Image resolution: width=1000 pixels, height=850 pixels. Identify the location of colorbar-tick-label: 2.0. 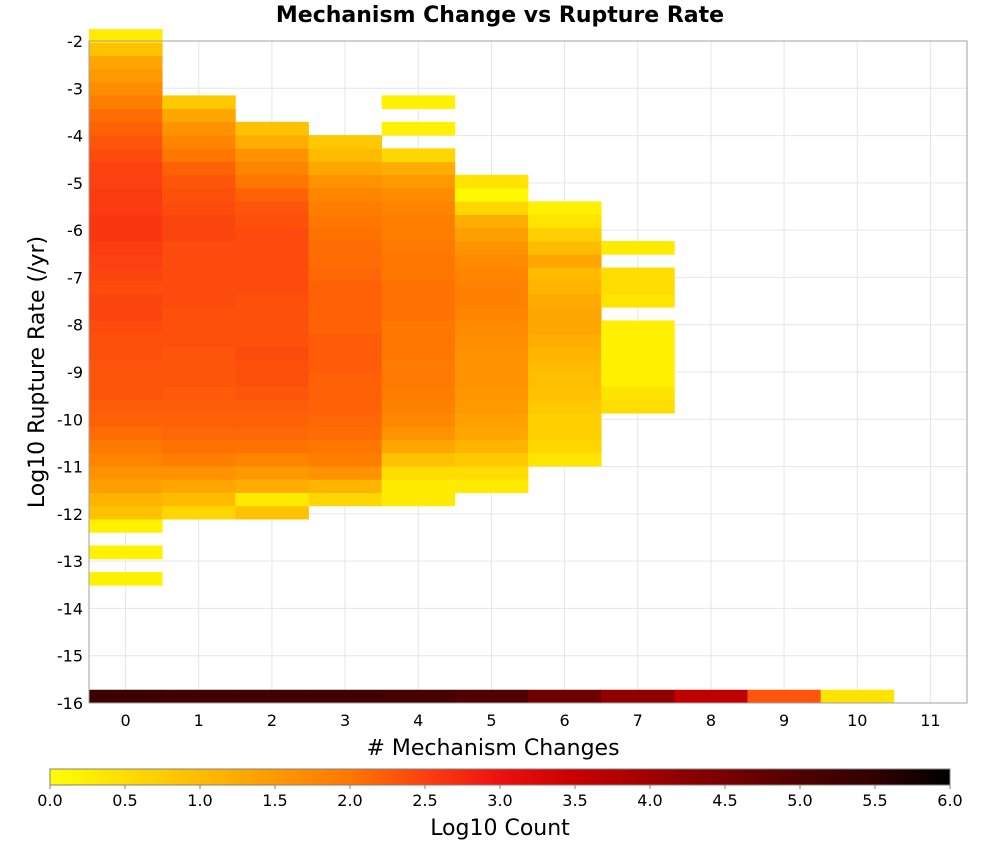
(349, 800).